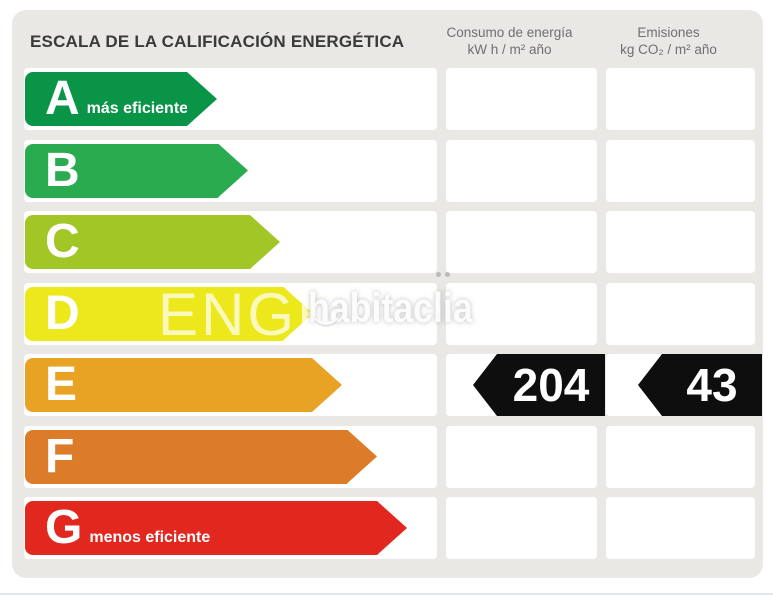 Image resolution: width=773 pixels, height=600 pixels. Describe the element at coordinates (509, 32) in the screenshot. I see `consumption-header-label: Consumo de energía` at that location.